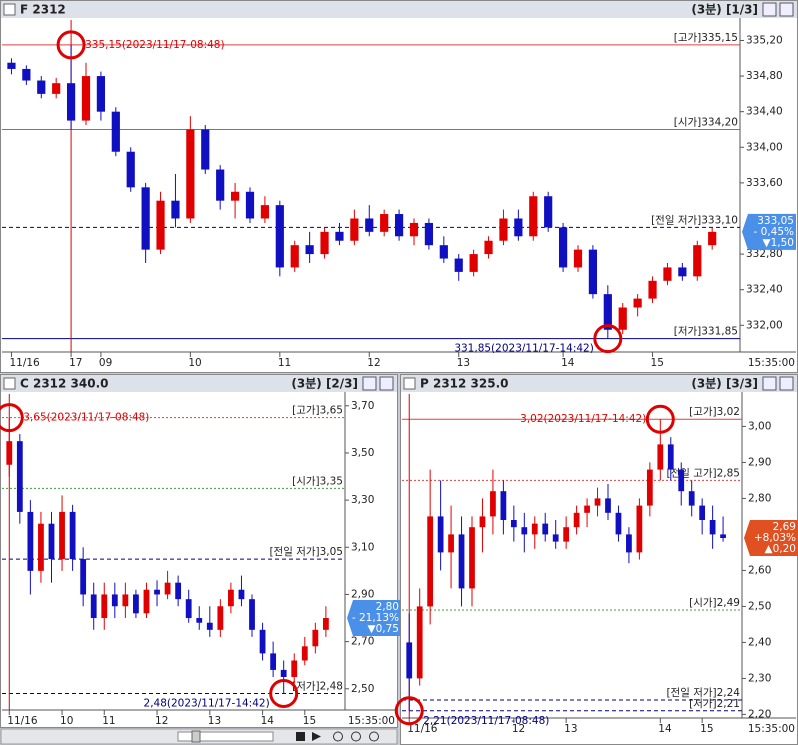 The height and width of the screenshot is (745, 798). Describe the element at coordinates (300, 736) in the screenshot. I see `stop-button` at that location.